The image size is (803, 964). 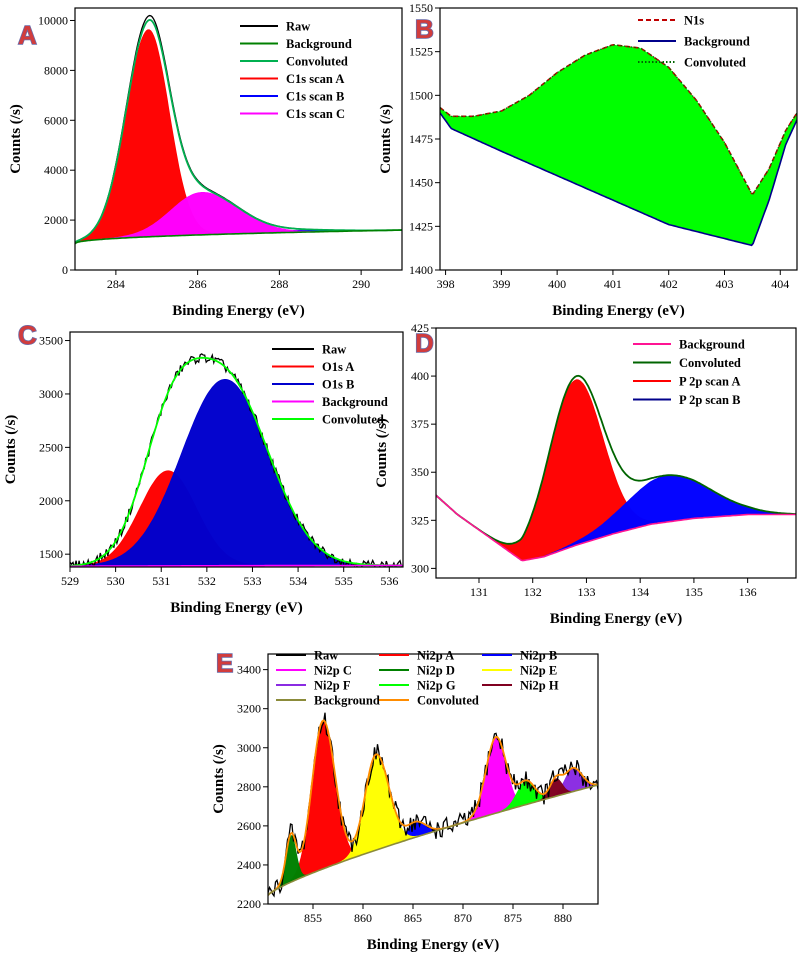 What do you see at coordinates (161, 581) in the screenshot?
I see `x-tick-label: 531` at bounding box center [161, 581].